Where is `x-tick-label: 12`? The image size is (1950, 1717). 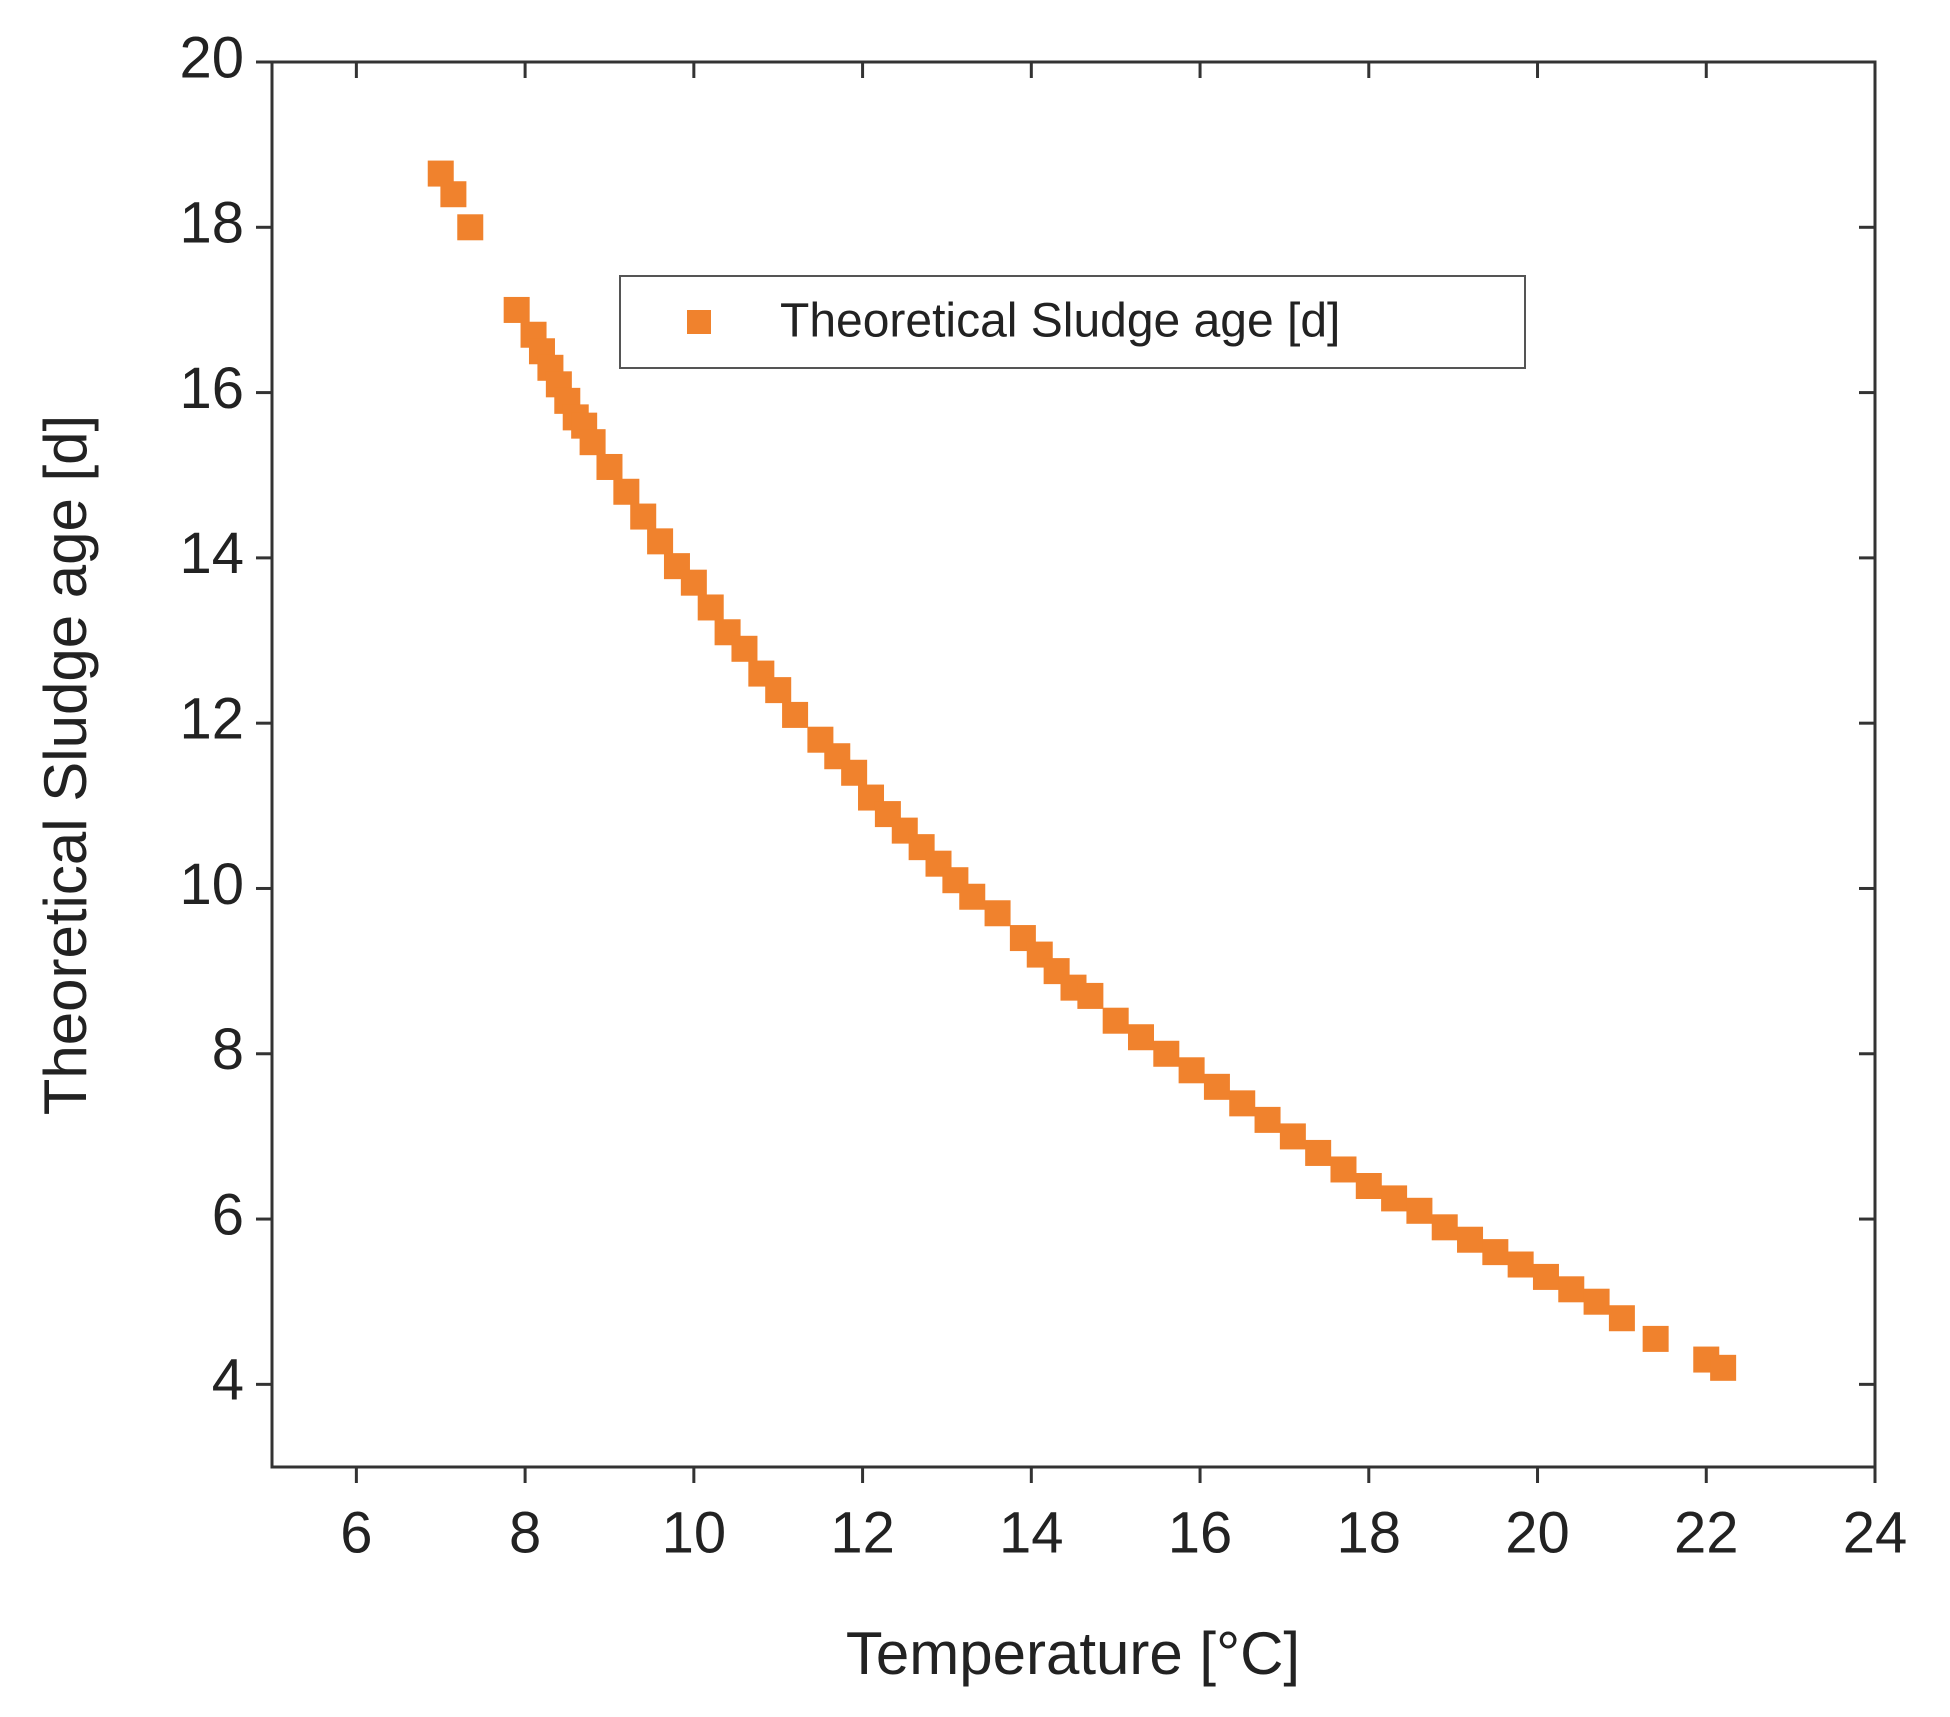
x-tick-label: 12 is located at coordinates (862, 1532).